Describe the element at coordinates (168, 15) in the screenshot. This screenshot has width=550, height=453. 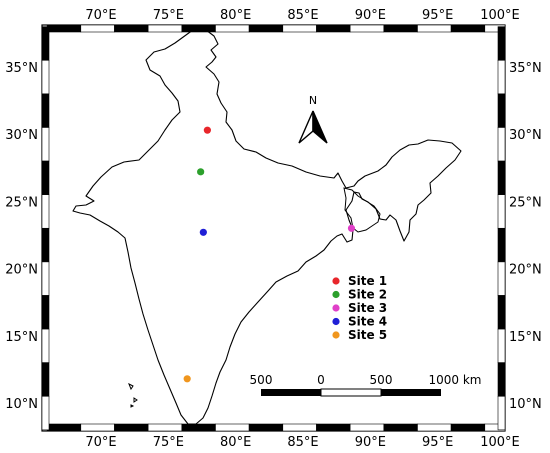
I see `lon-tick-label-top: 75°E` at that location.